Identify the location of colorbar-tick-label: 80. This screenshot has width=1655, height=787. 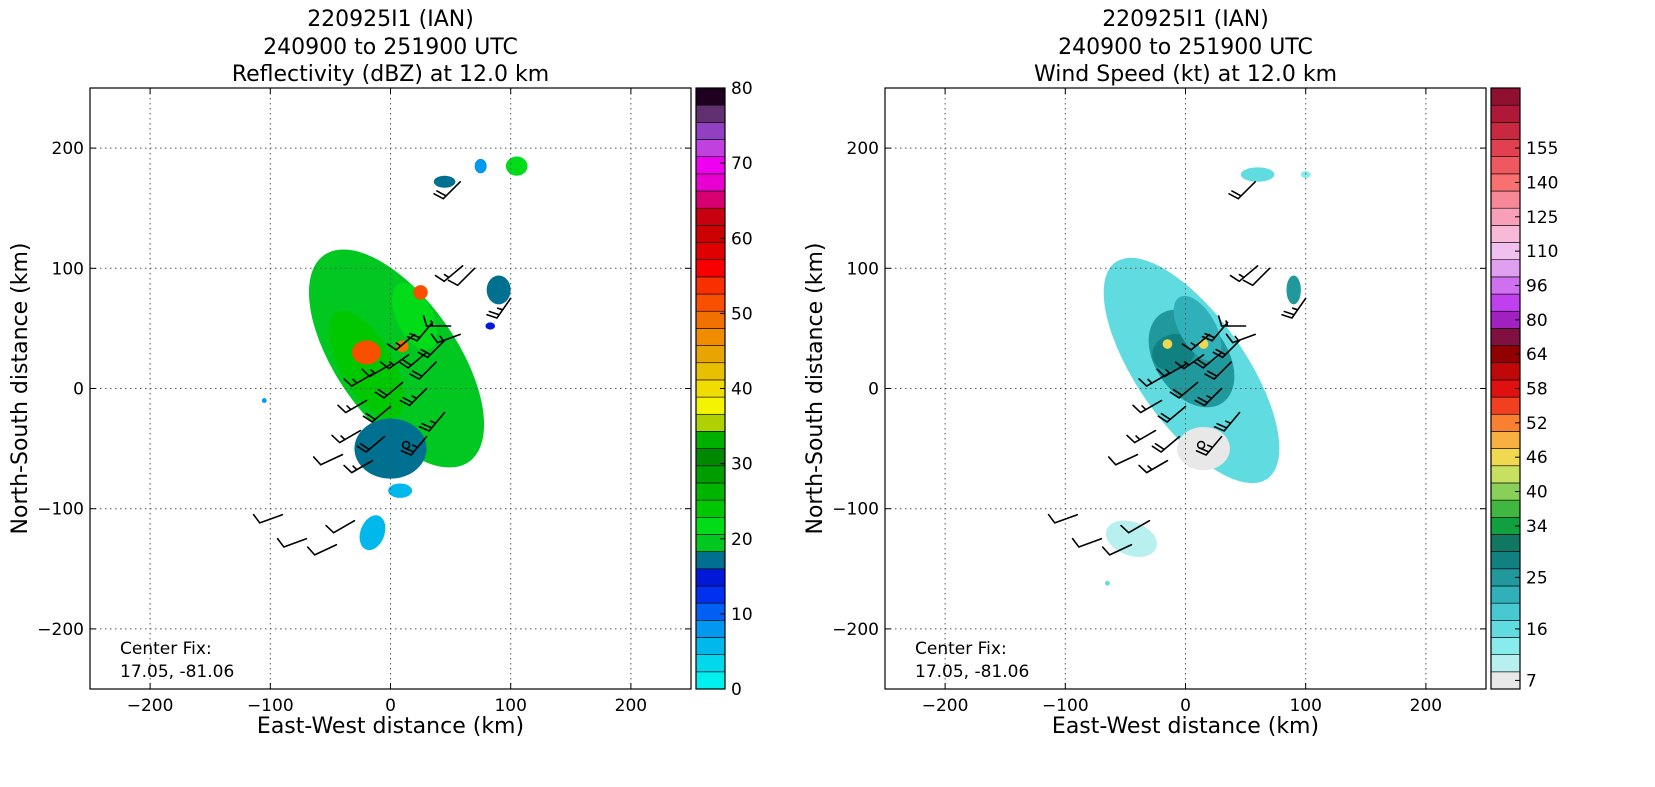
(742, 89).